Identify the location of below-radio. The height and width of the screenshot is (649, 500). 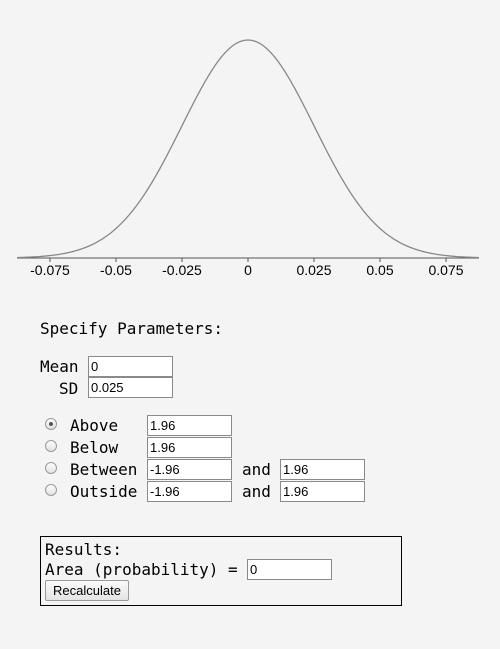
(51, 446).